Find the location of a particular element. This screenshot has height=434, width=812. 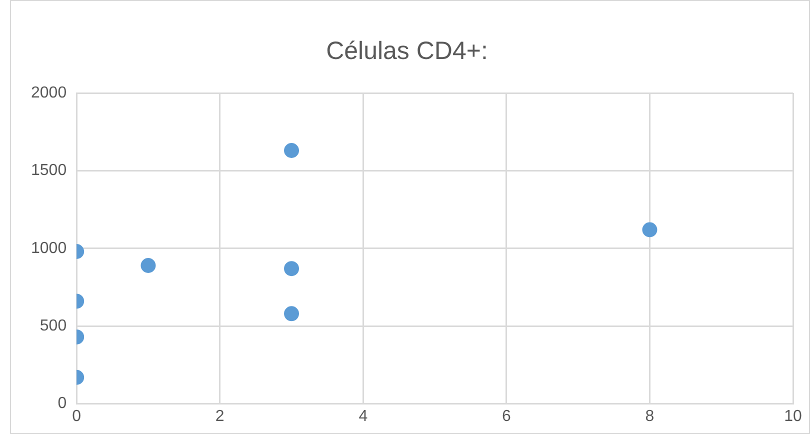

y-tick-label: 1500 is located at coordinates (49, 171).